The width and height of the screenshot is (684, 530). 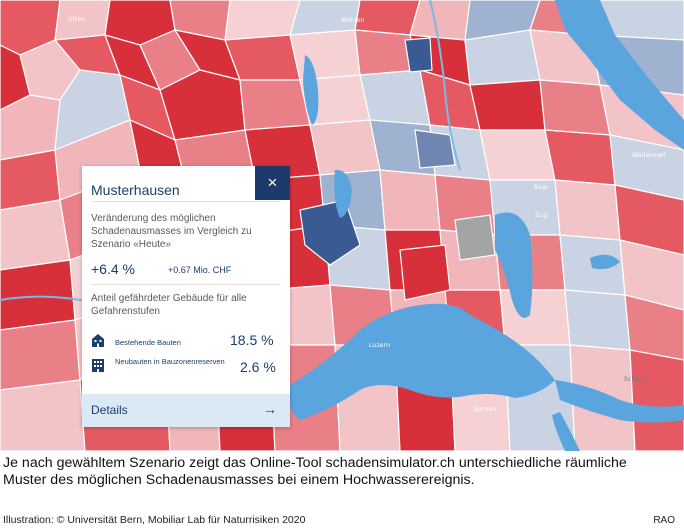 I want to click on change-percent: +6.4 %, so click(x=113, y=269).